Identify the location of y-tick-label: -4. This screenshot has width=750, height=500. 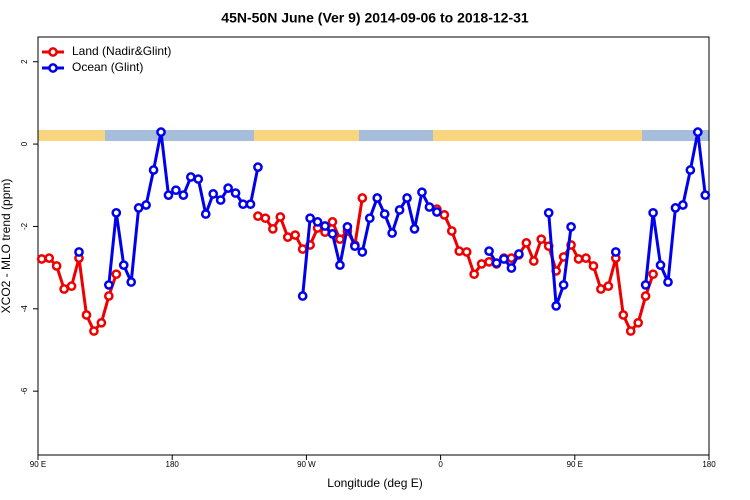
(24, 309).